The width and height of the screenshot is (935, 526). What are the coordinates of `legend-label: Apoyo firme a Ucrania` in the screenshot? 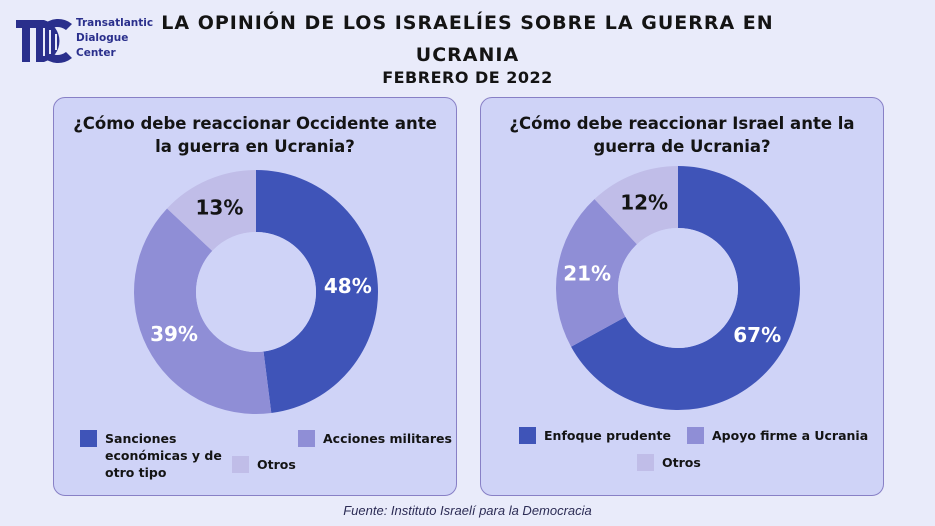 It's located at (790, 435).